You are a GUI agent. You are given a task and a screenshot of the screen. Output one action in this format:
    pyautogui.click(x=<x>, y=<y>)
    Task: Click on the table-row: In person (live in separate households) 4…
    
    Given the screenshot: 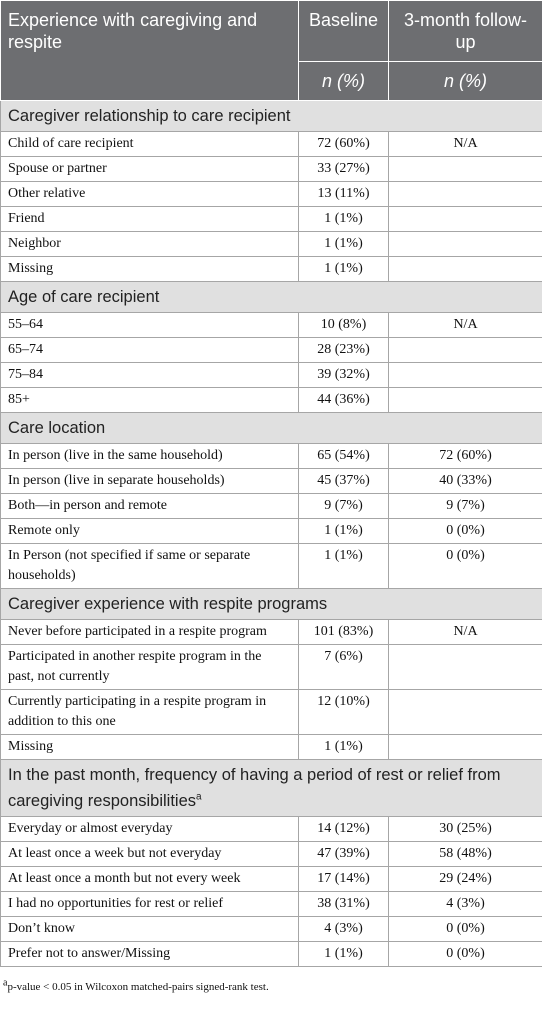 What is the action you would take?
    pyautogui.click(x=271, y=481)
    